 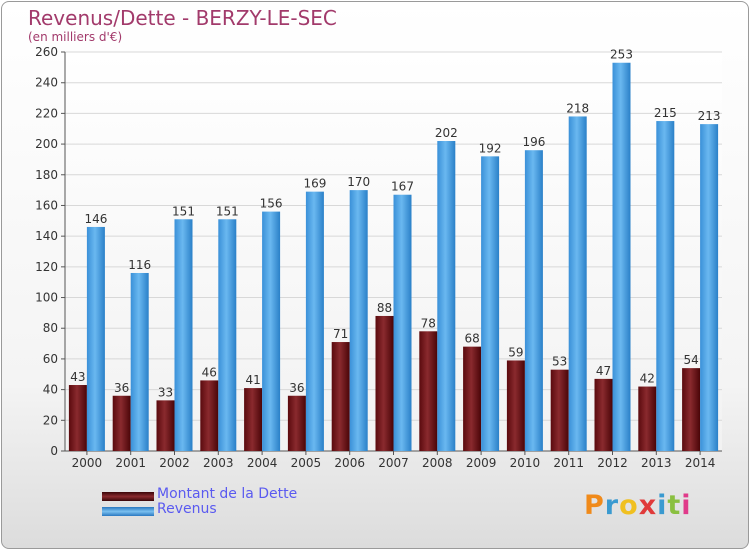 What do you see at coordinates (647, 379) in the screenshot?
I see `data-label-dette: 42` at bounding box center [647, 379].